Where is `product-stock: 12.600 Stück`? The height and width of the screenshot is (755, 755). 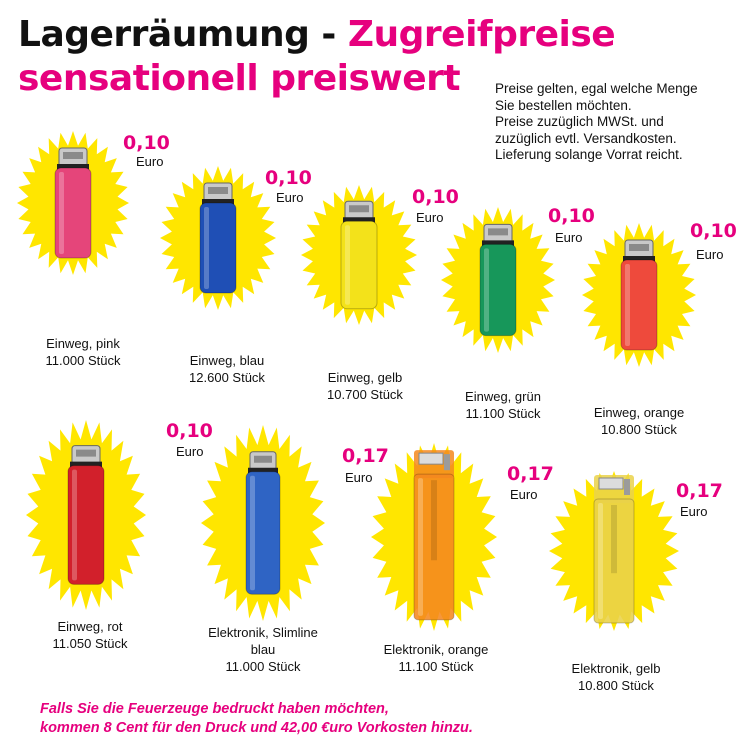 product-stock: 12.600 Stück is located at coordinates (227, 377).